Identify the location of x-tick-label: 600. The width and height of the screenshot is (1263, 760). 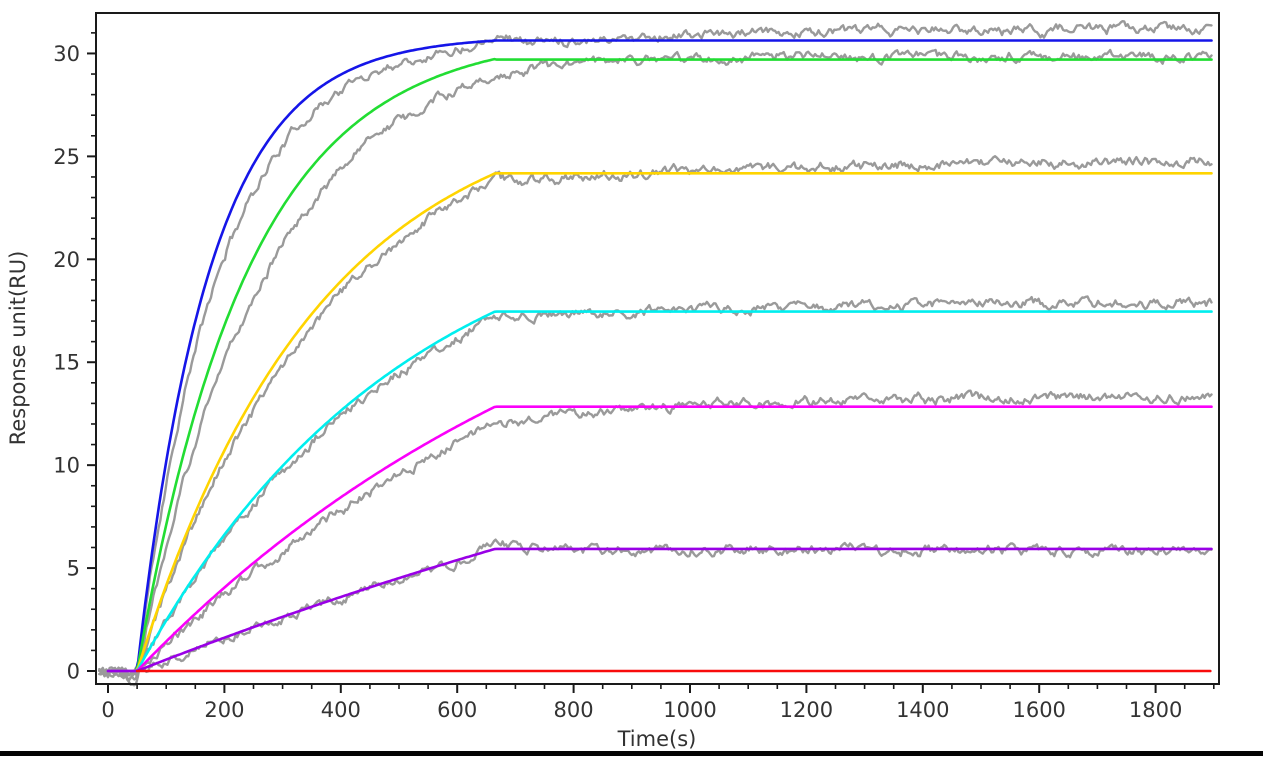
(457, 710).